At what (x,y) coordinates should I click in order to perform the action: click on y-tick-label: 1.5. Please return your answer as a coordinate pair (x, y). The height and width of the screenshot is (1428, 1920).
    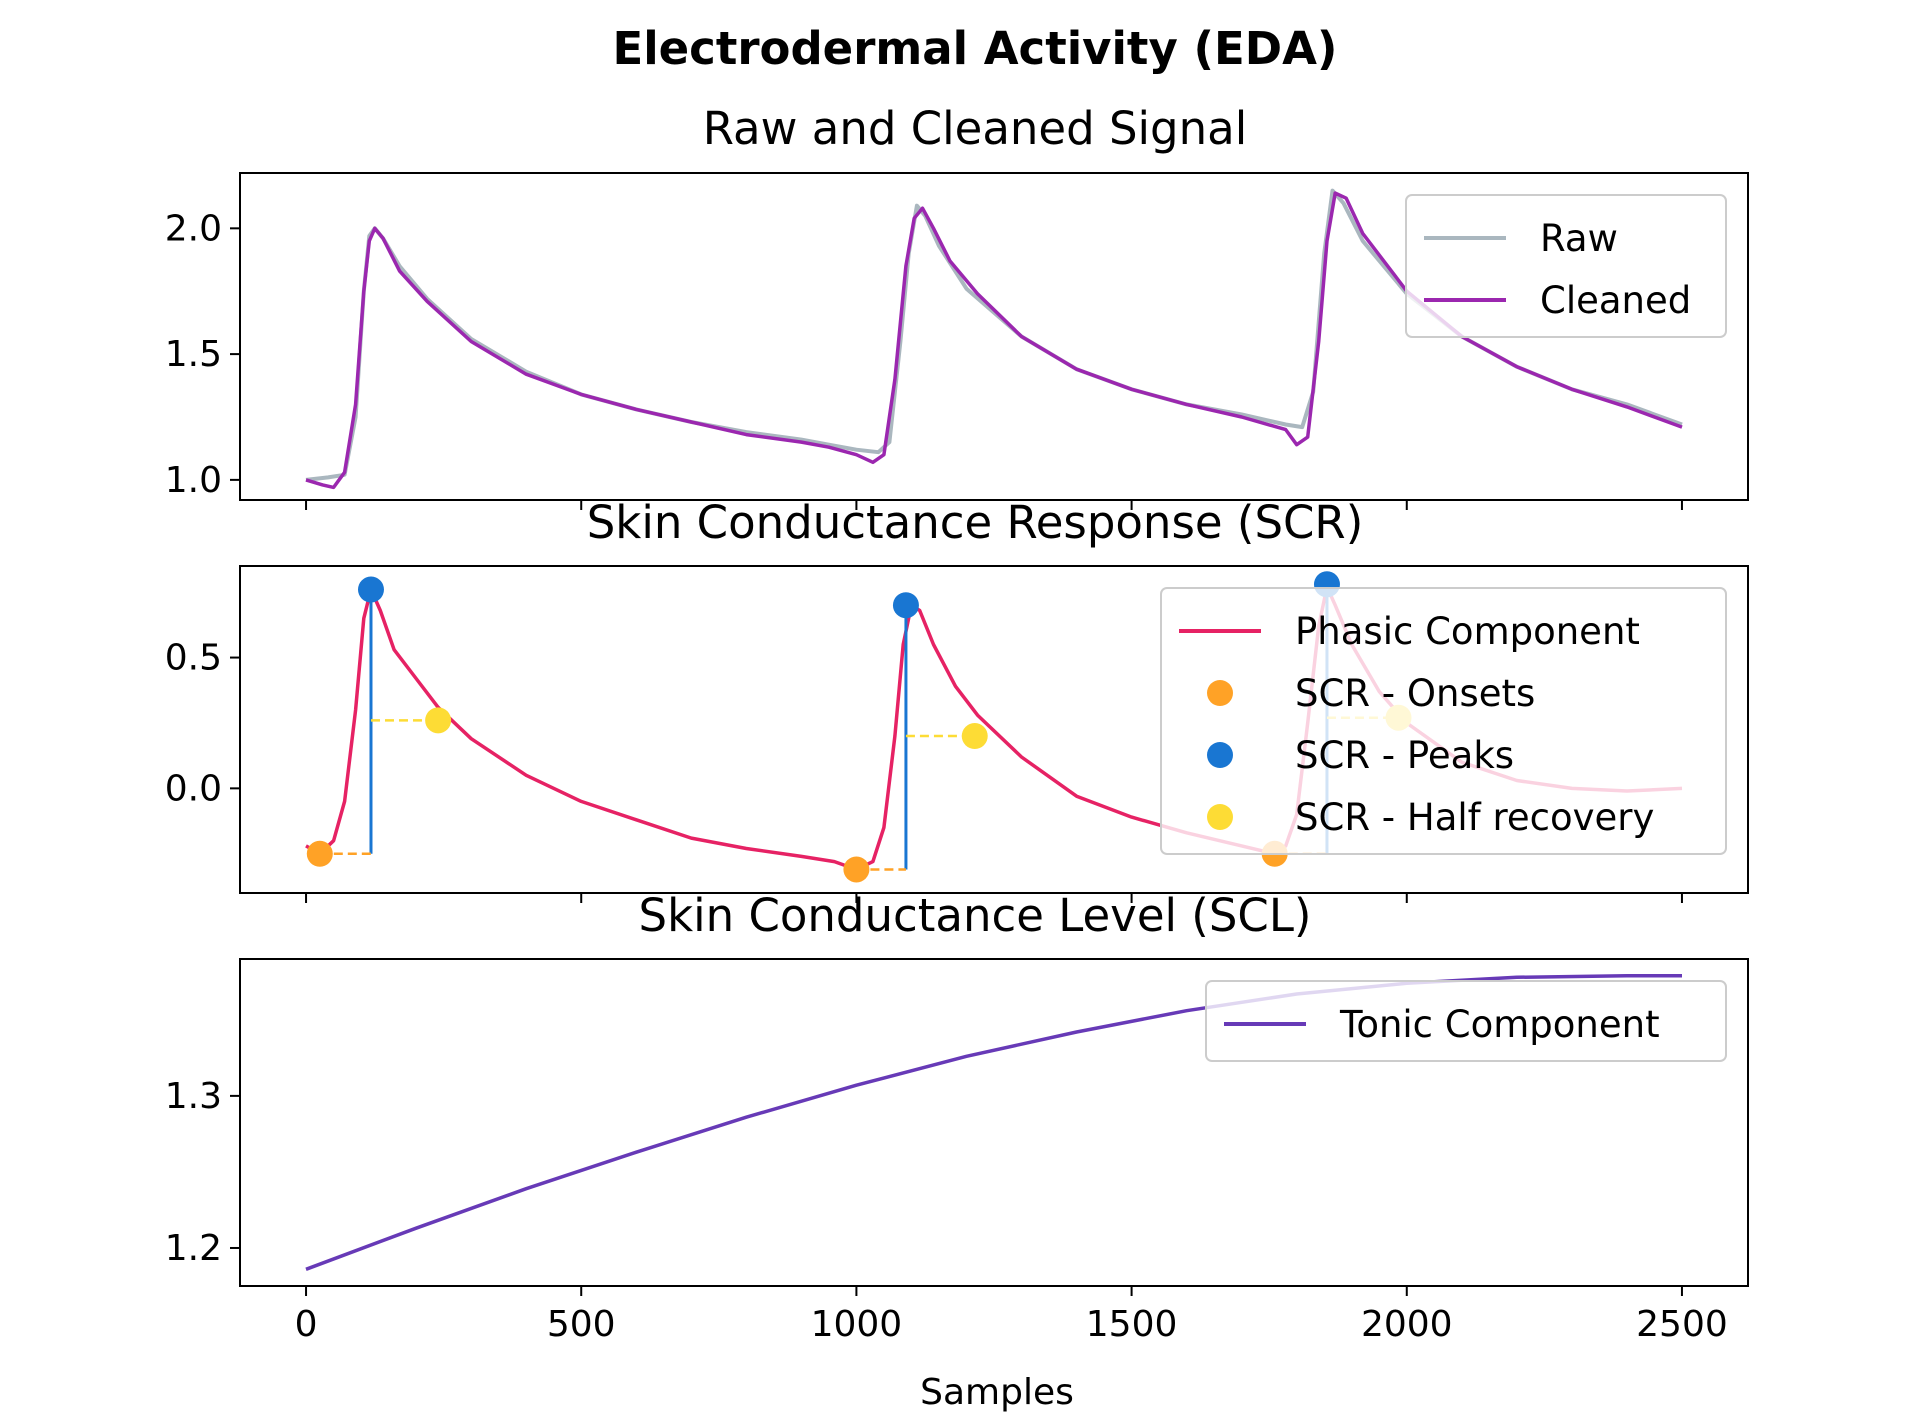
    Looking at the image, I should click on (193, 354).